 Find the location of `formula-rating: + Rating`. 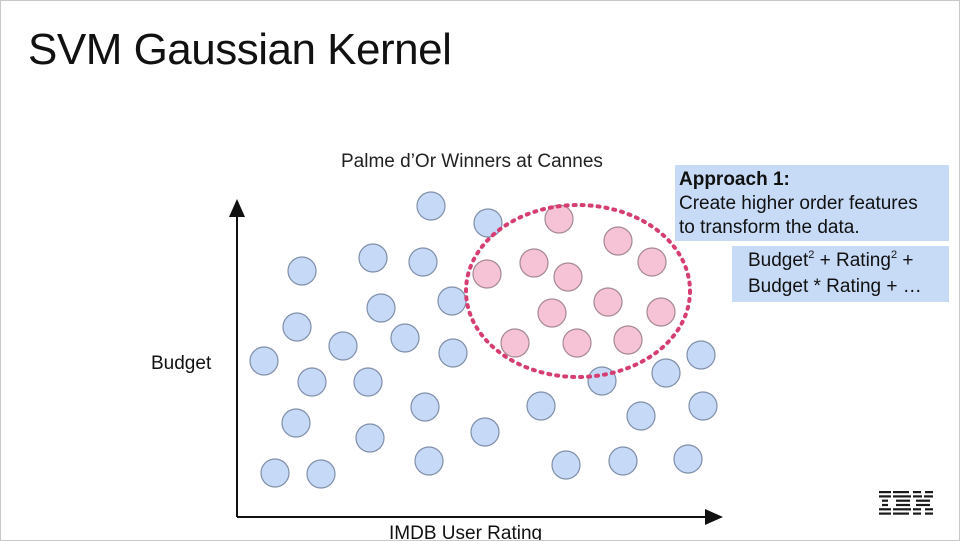

formula-rating: + Rating is located at coordinates (852, 260).